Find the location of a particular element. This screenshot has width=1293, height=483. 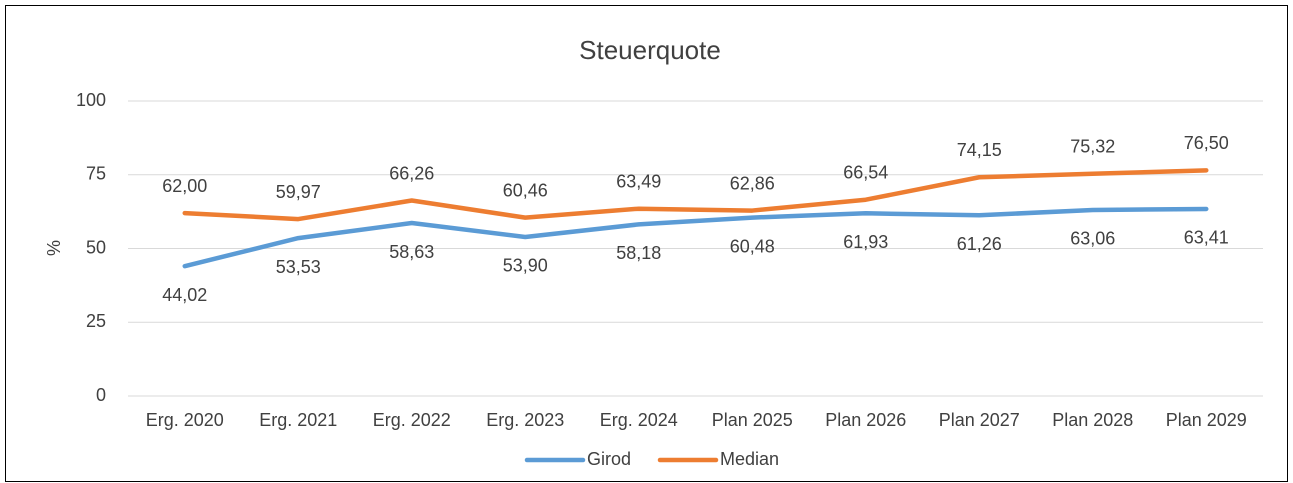

x-tick-label: Erg. 2020 is located at coordinates (185, 420).